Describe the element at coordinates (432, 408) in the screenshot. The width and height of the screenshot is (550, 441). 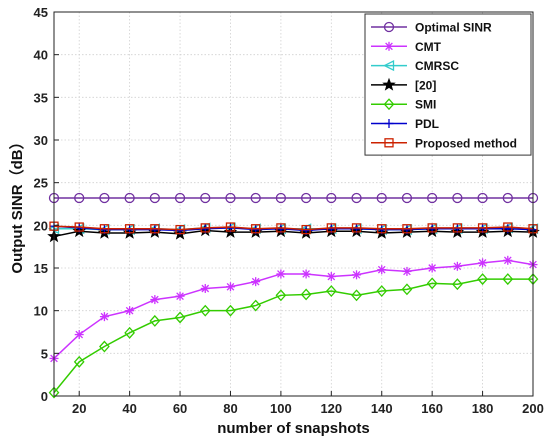
I see `x-tick-label: 160` at that location.